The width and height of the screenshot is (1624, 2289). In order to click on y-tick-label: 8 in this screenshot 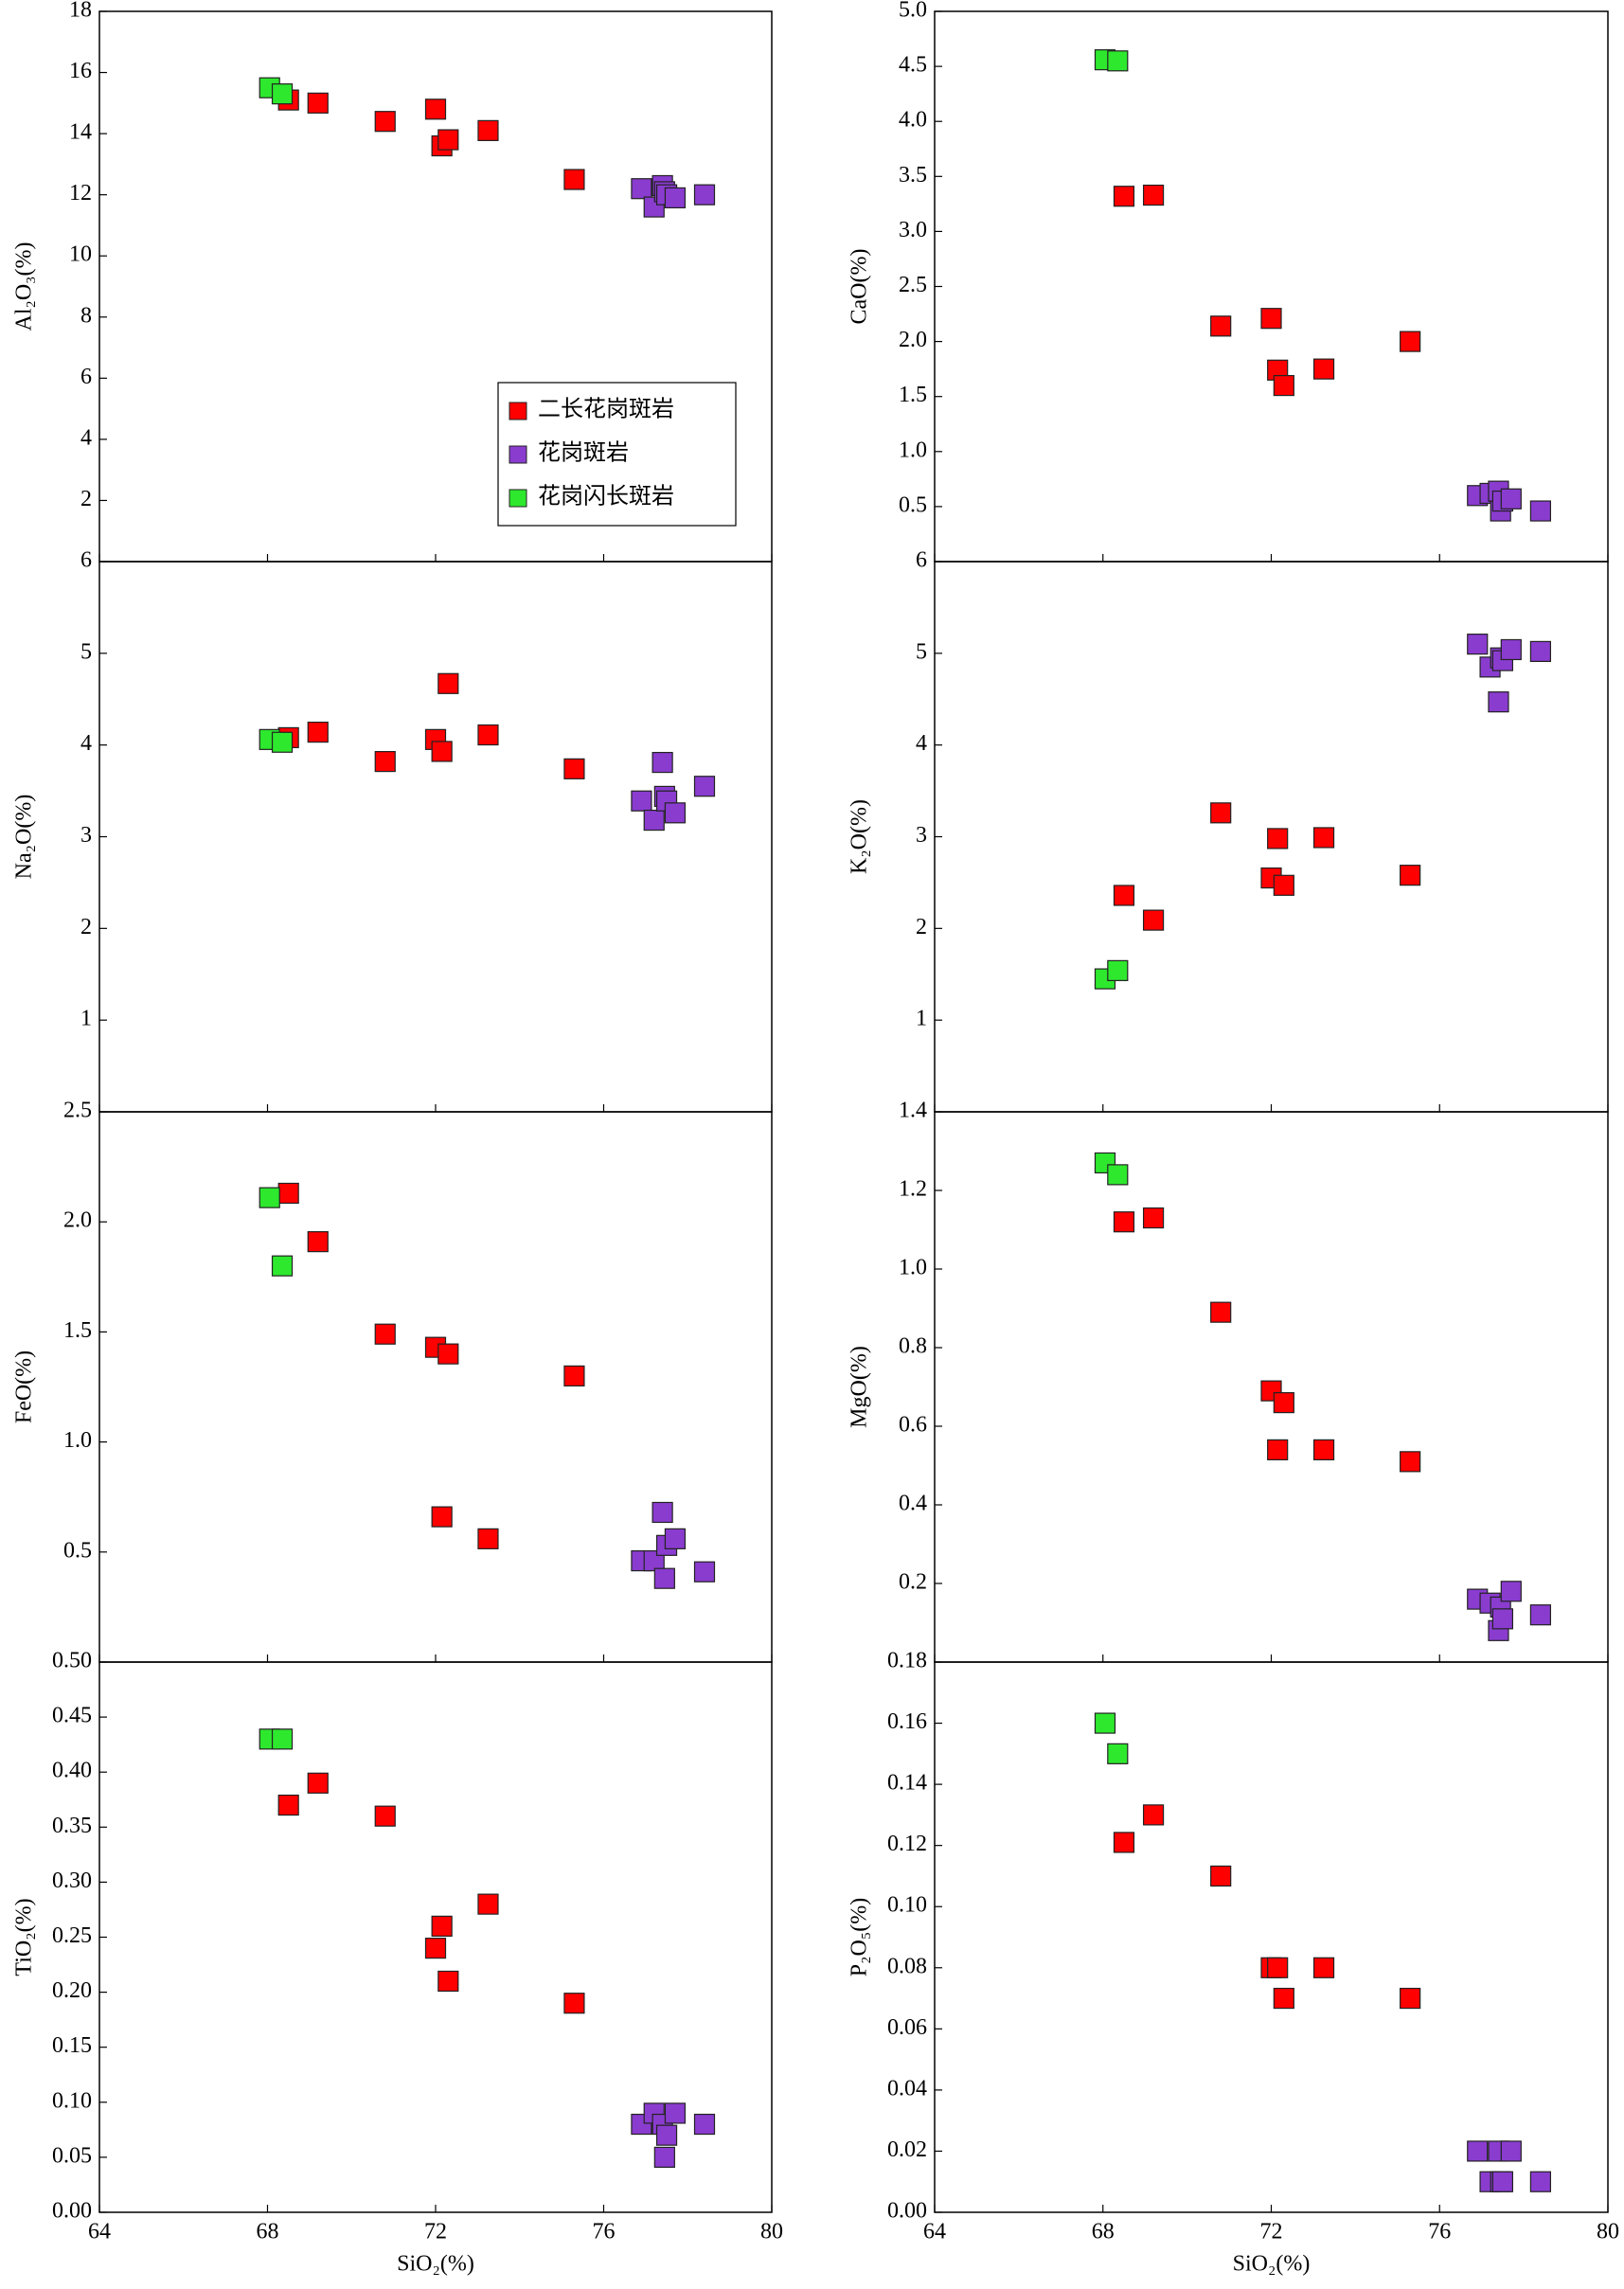, I will do `click(86, 315)`.